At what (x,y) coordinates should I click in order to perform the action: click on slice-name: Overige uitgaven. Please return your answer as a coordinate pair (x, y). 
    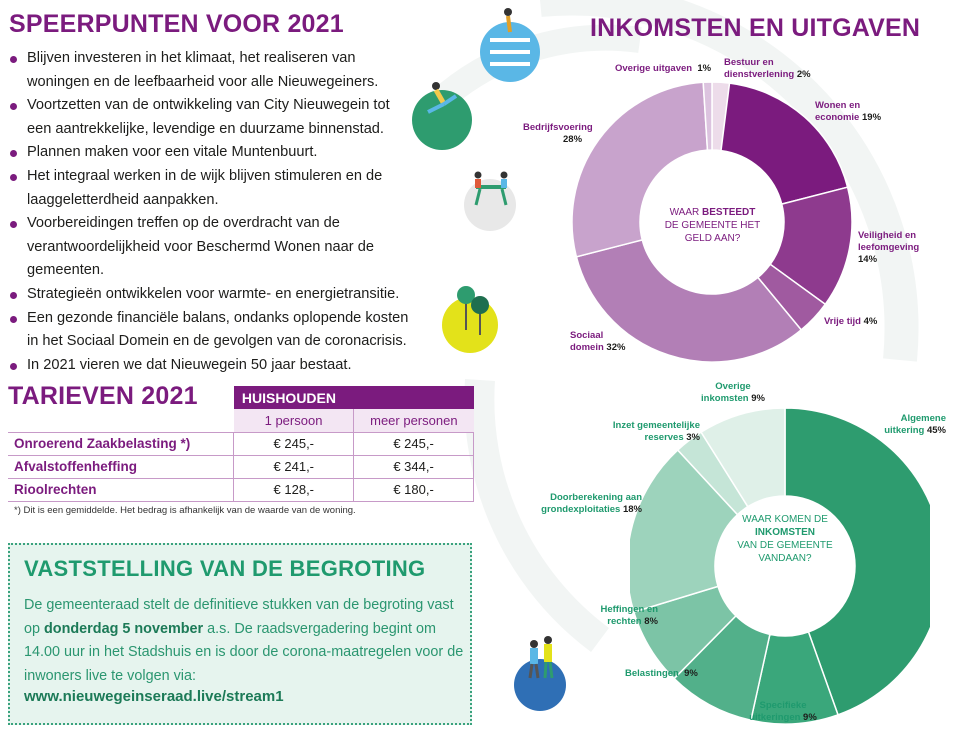
    Looking at the image, I should click on (654, 68).